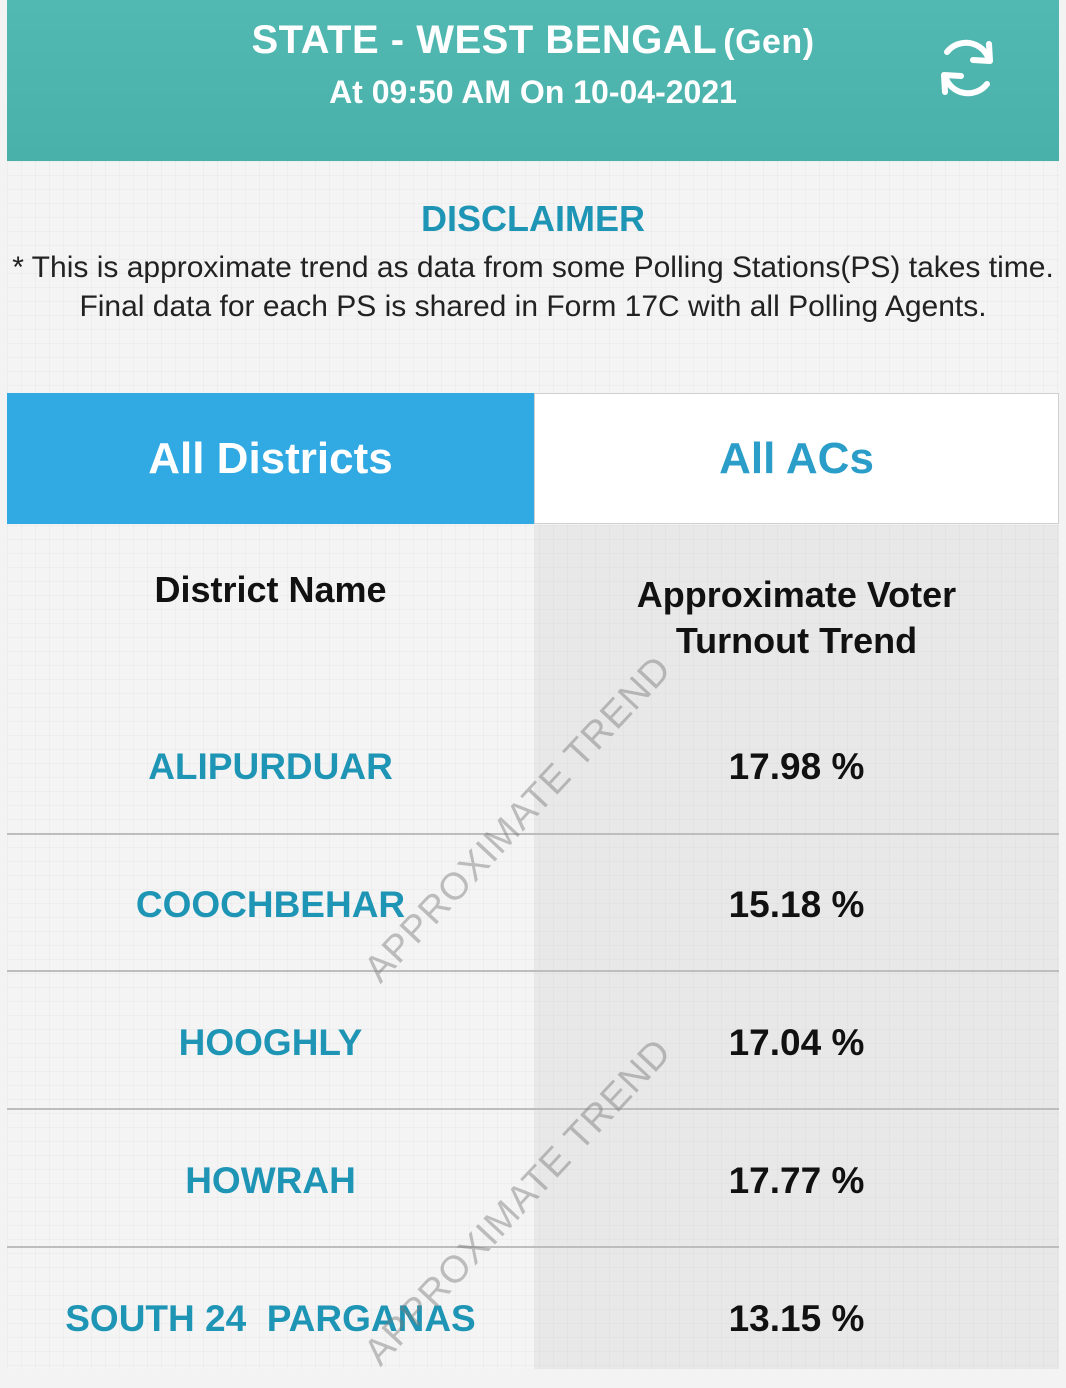 Image resolution: width=1066 pixels, height=1388 pixels. Describe the element at coordinates (270, 1318) in the screenshot. I see `district-link: SOUTH 24 PARGANAS` at that location.